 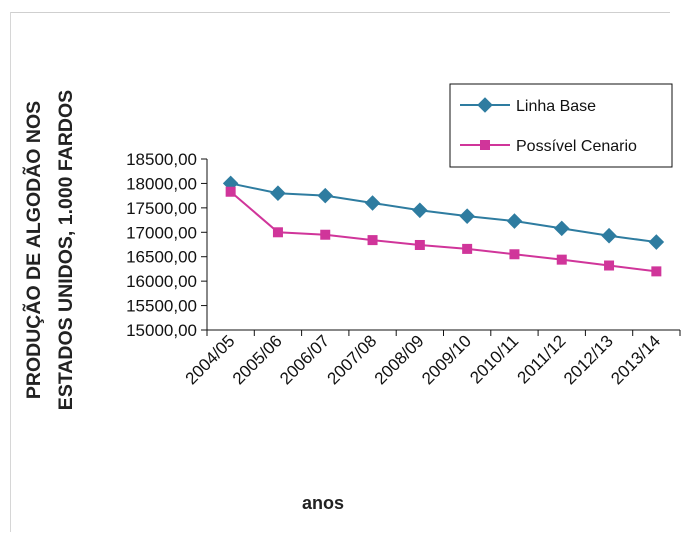 What do you see at coordinates (588, 359) in the screenshot?
I see `x-tick-label: 2012/13` at bounding box center [588, 359].